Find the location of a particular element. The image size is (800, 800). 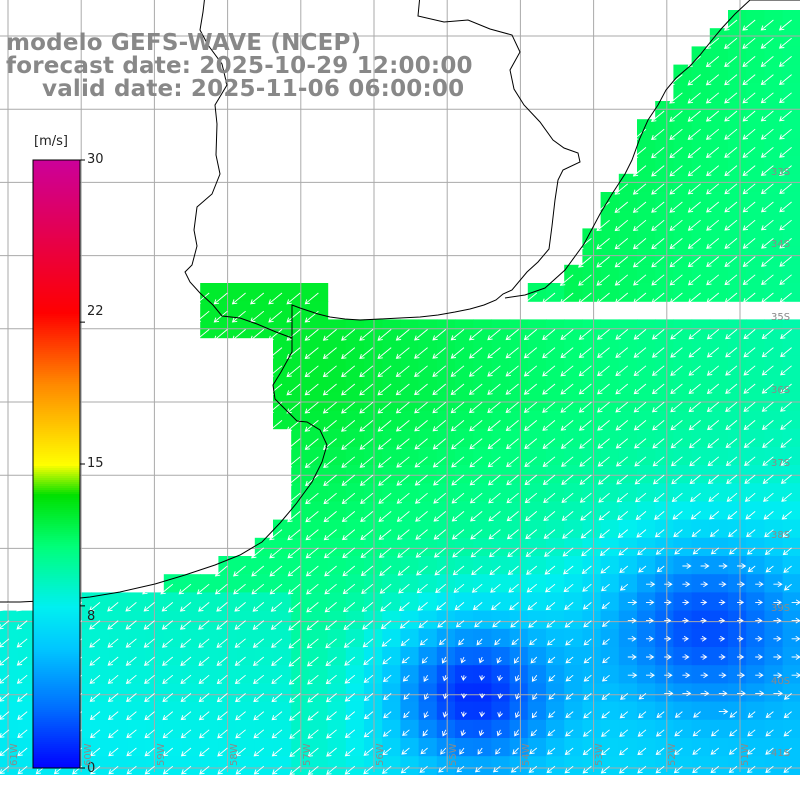

longitude-label: 56W is located at coordinates (380, 754).